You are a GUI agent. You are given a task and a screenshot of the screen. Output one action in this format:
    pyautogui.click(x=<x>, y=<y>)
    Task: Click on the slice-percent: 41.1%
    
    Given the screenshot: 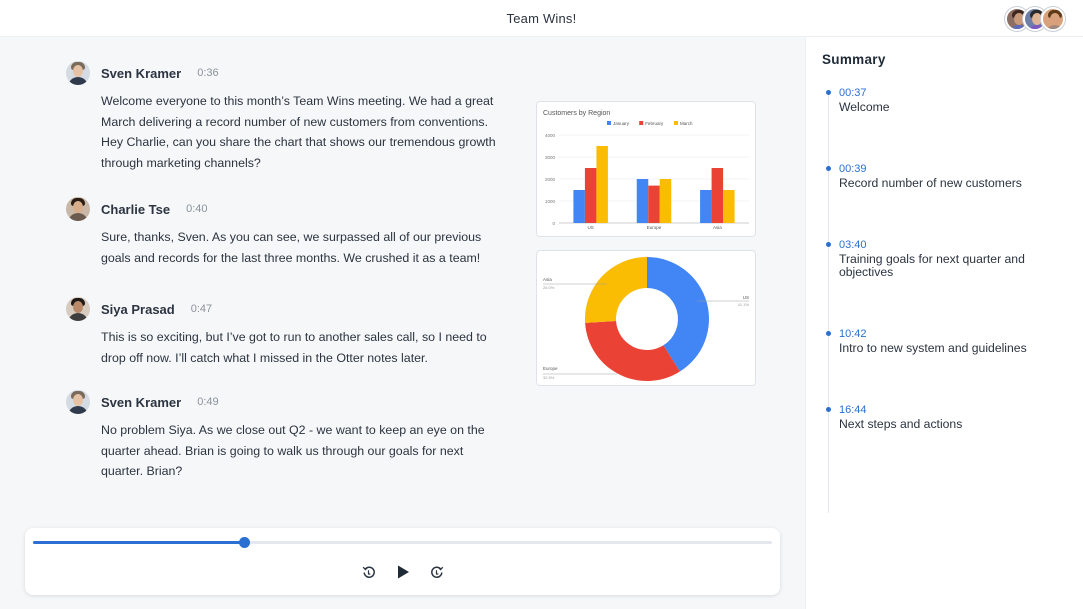 What is the action you would take?
    pyautogui.click(x=744, y=304)
    